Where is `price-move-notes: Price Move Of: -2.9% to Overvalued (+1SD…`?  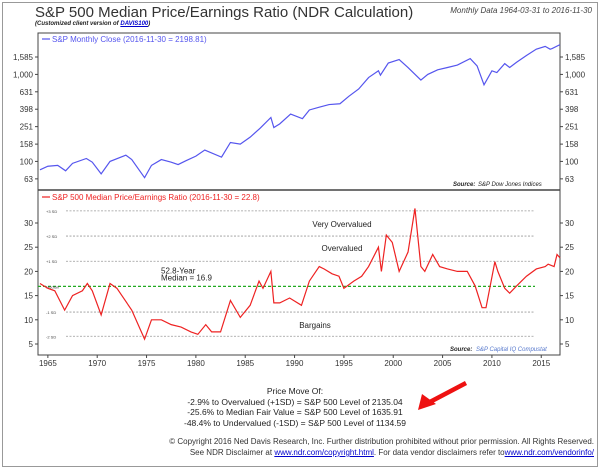
price-move-notes: Price Move Of: -2.9% to Overvalued (+1SD… is located at coordinates (295, 407).